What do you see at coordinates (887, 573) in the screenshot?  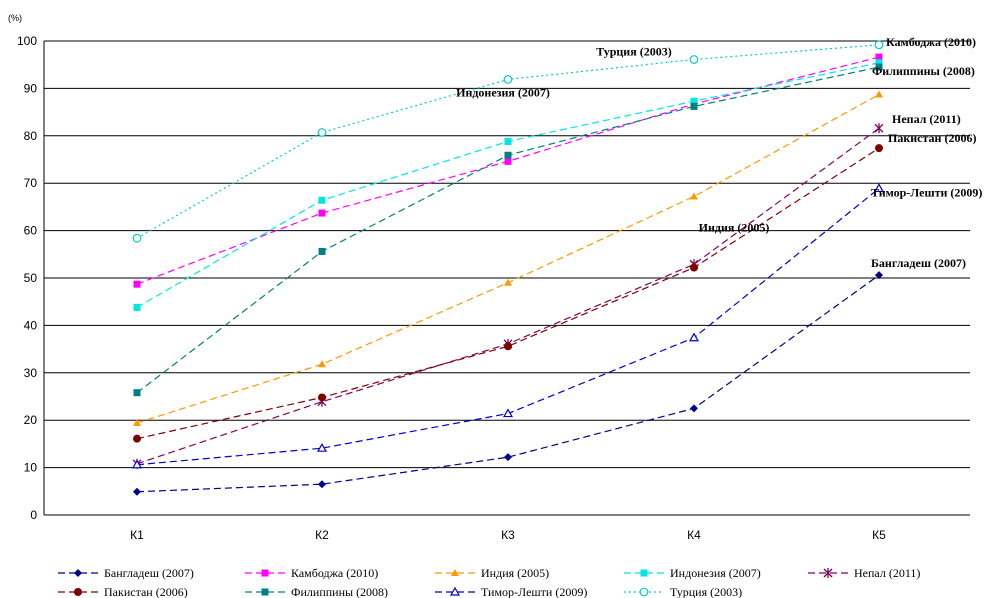 I see `legend-label: Непал (2011)` at bounding box center [887, 573].